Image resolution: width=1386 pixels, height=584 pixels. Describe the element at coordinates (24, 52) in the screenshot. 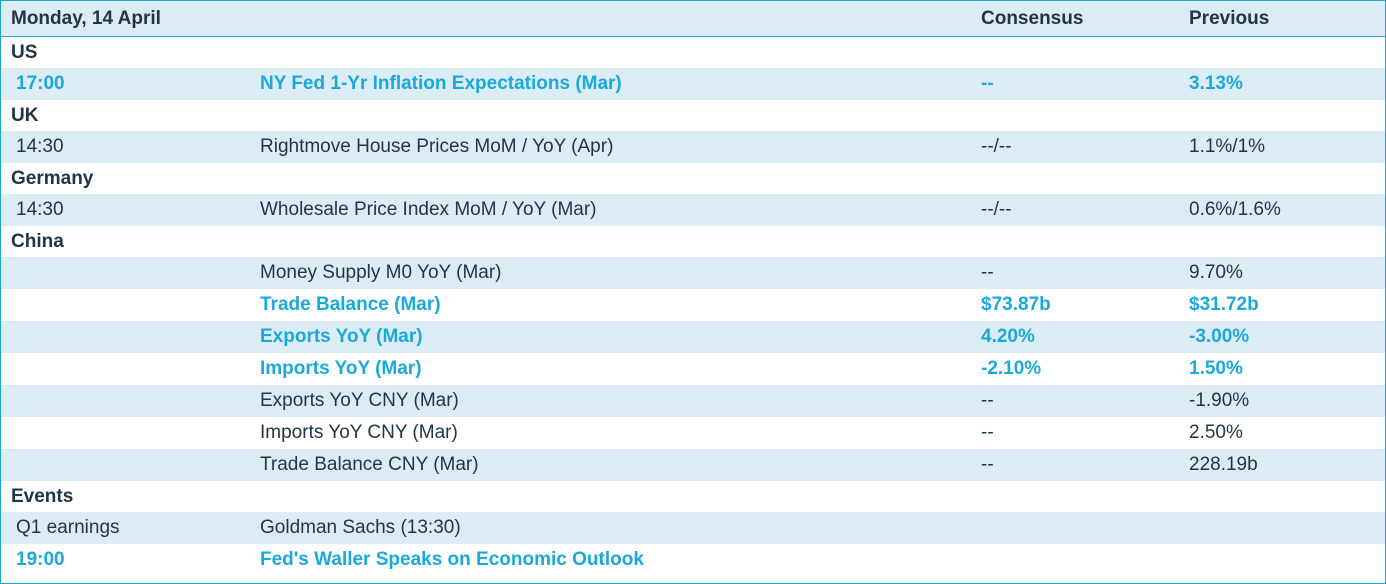

I see `section-title: US` at that location.